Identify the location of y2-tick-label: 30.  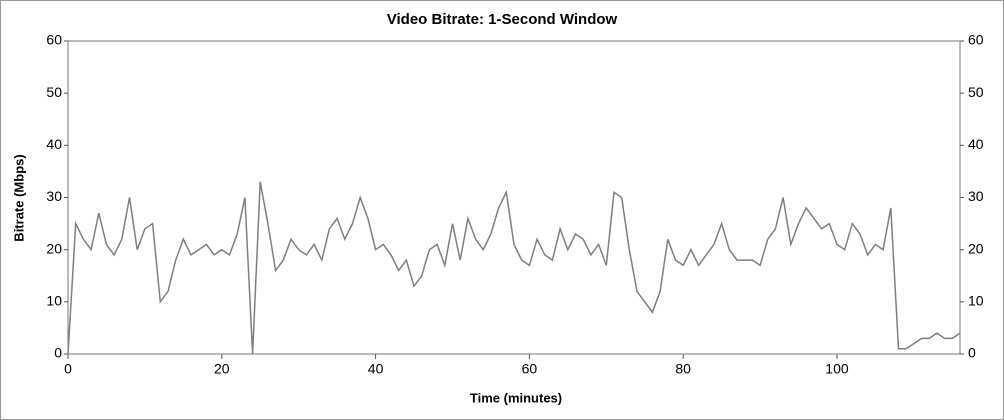
(976, 196).